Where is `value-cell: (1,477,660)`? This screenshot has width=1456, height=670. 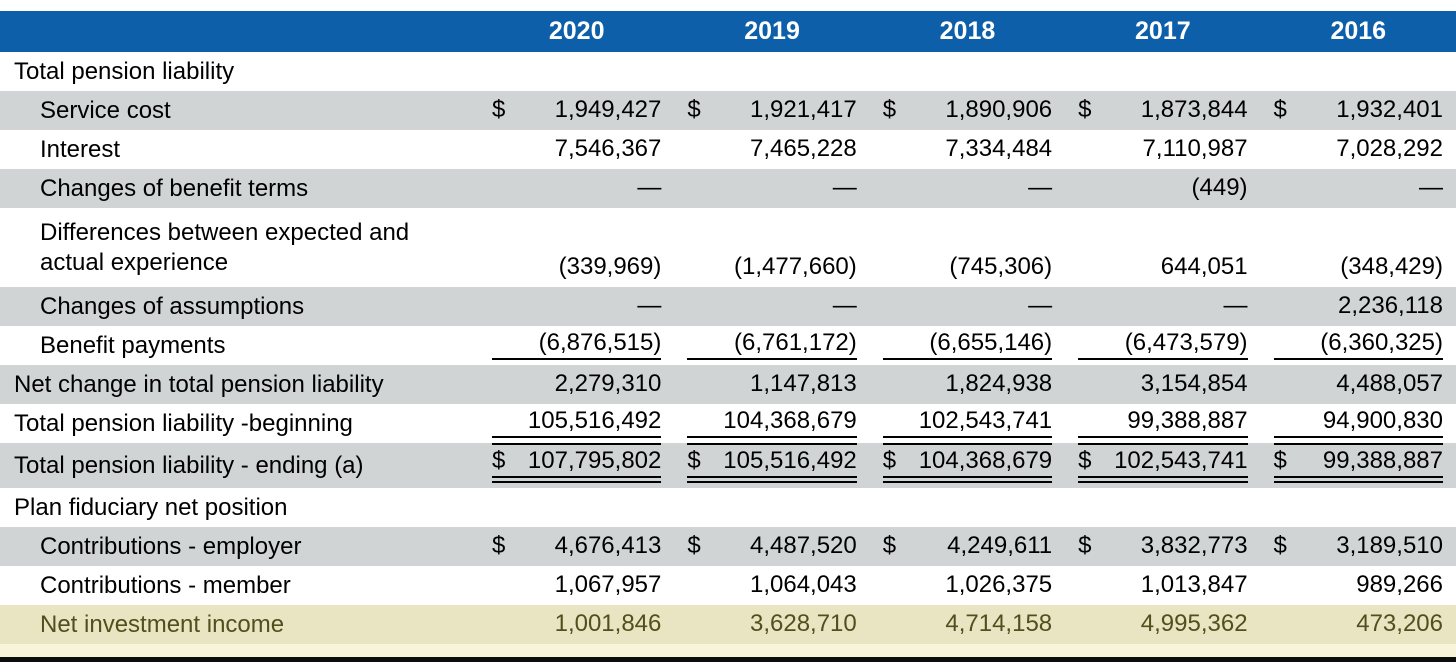
value-cell: (1,477,660) is located at coordinates (771, 247).